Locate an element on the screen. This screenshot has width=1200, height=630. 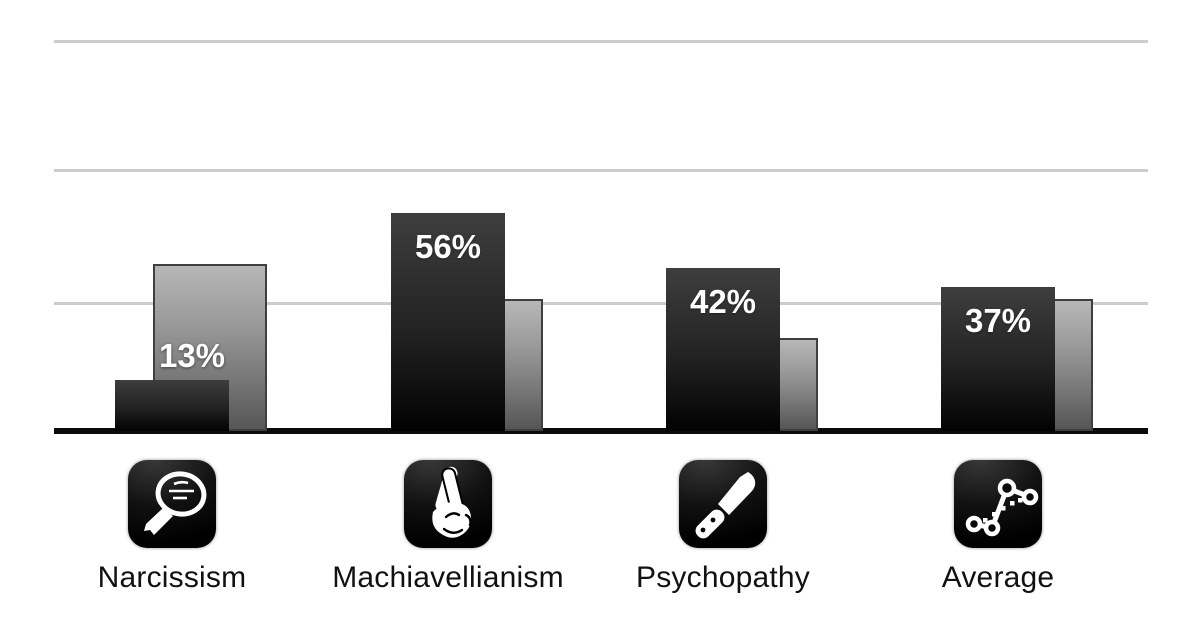
crossed-fingers-glyph is located at coordinates (452, 502).